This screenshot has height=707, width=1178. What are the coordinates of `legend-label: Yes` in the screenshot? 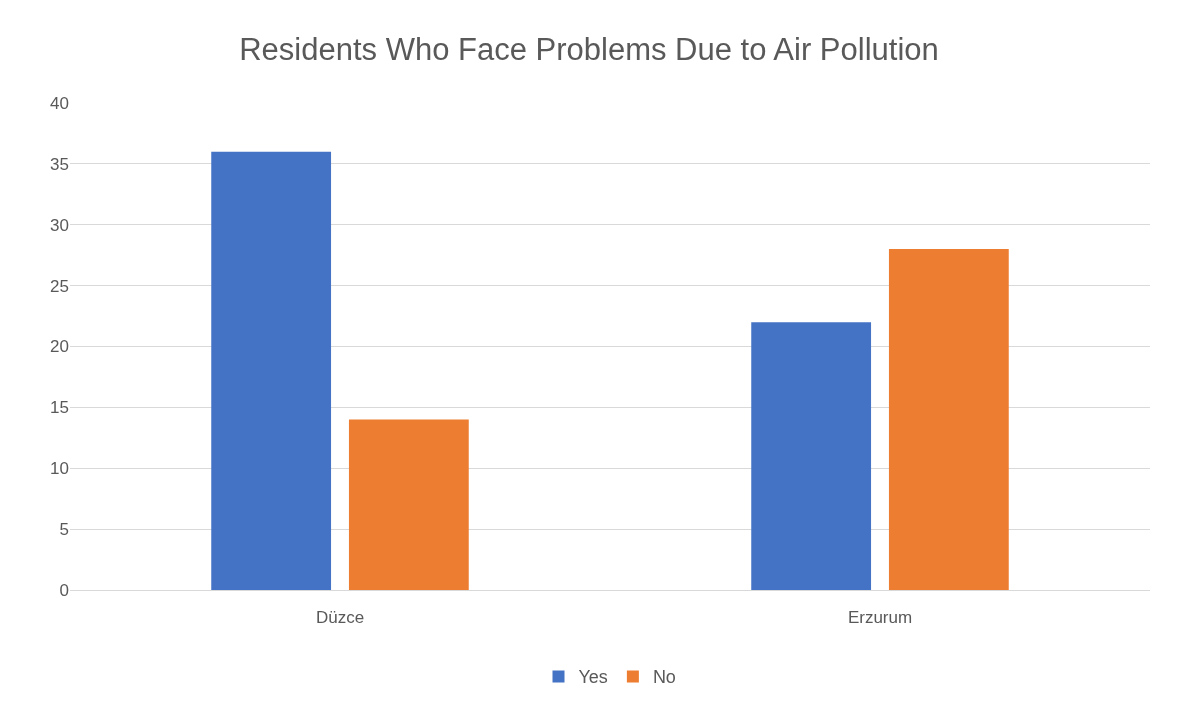 It's located at (593, 677).